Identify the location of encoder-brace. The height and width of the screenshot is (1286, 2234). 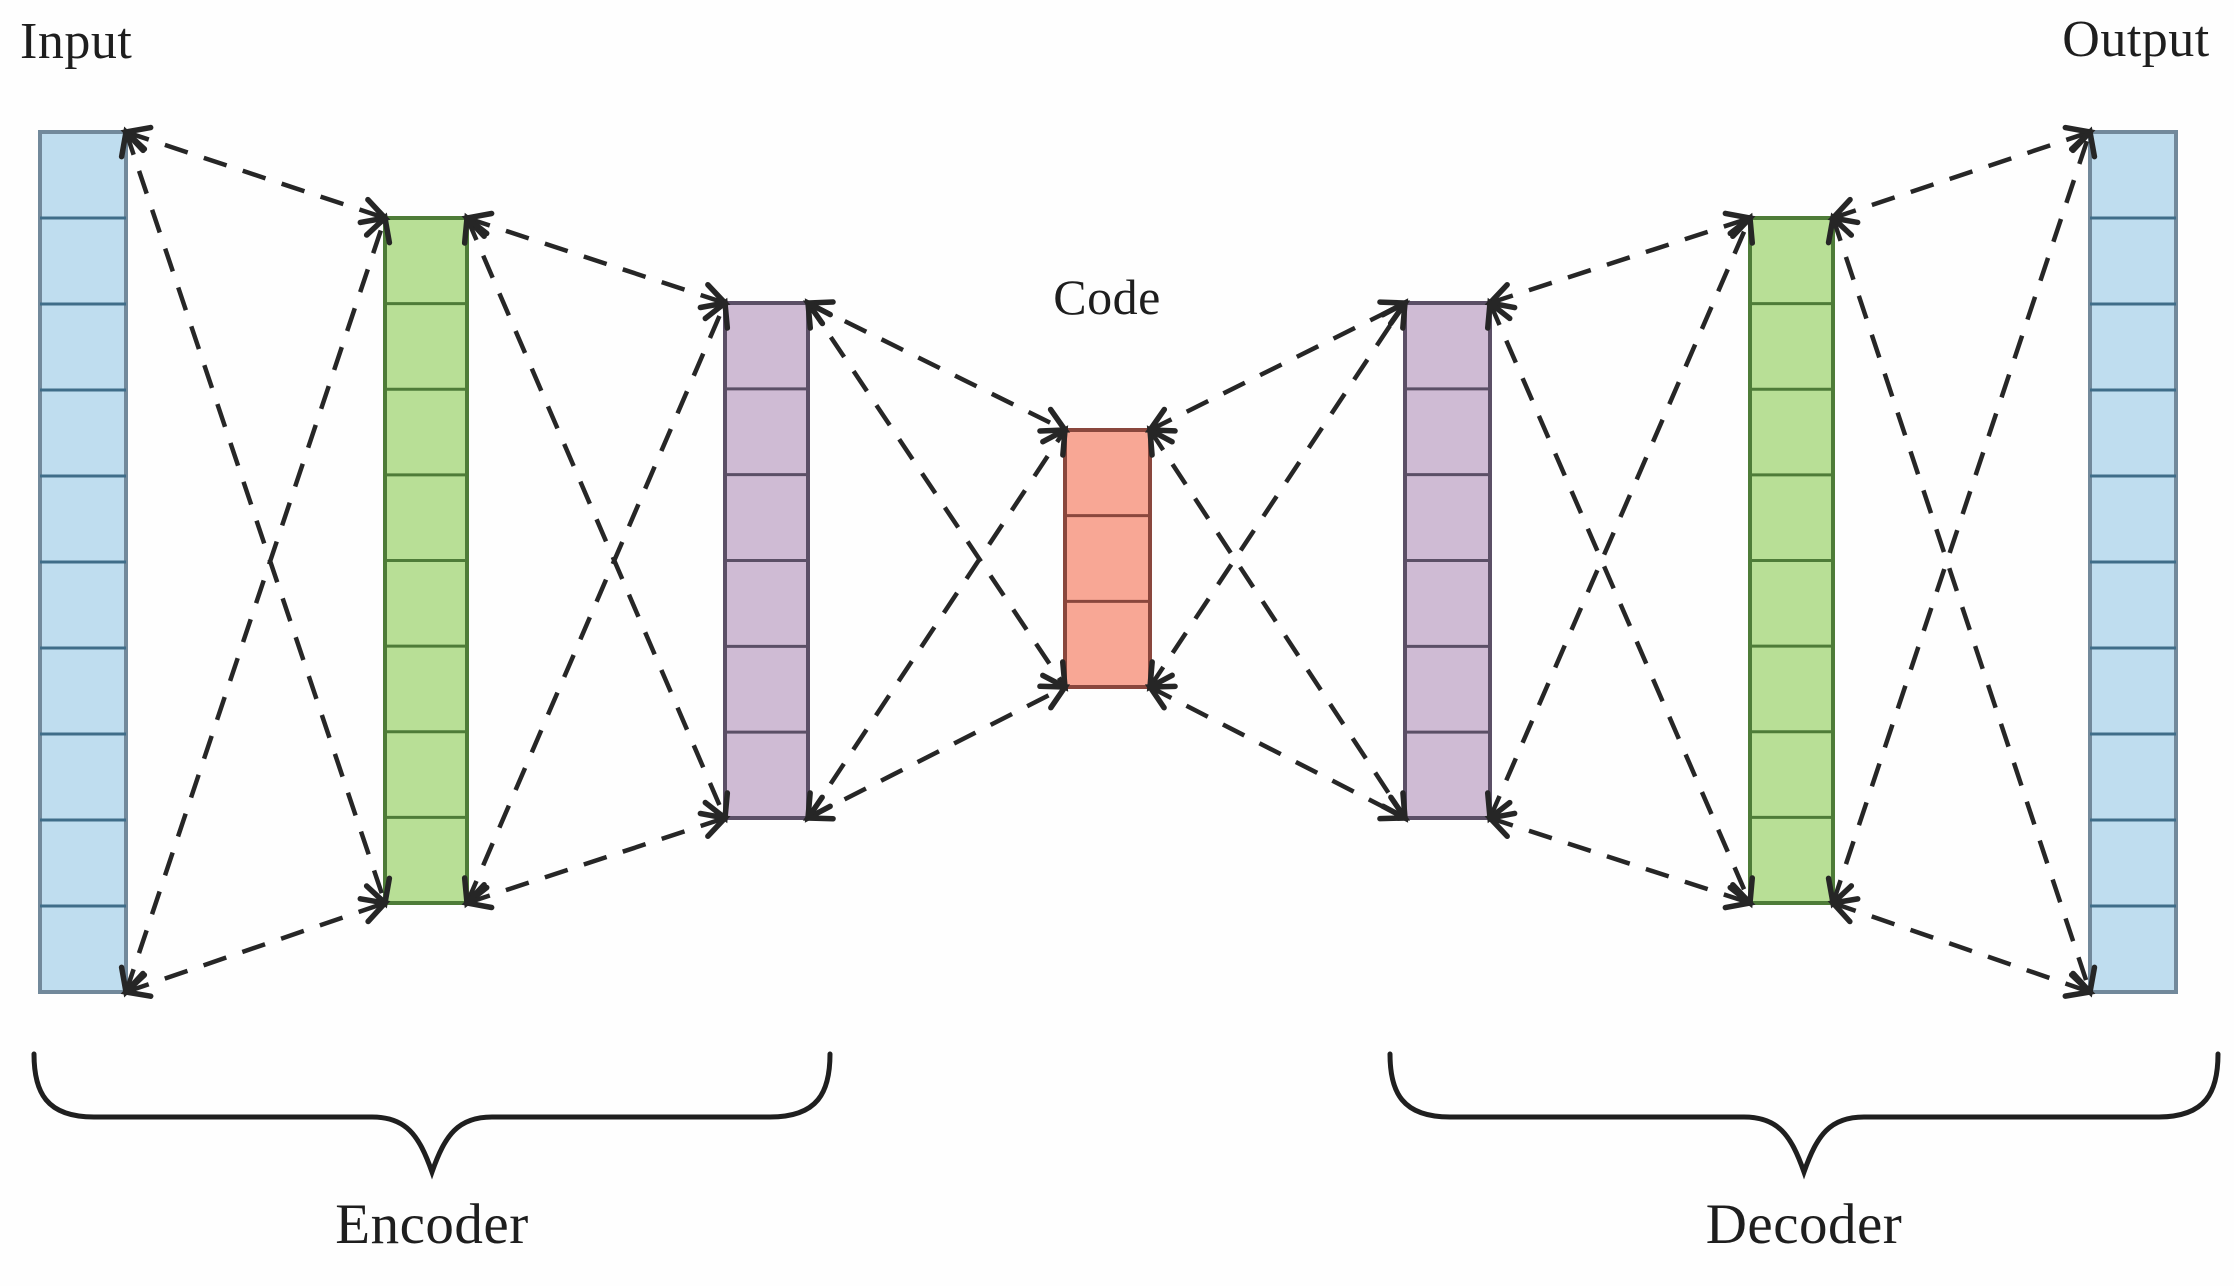
(432, 1115).